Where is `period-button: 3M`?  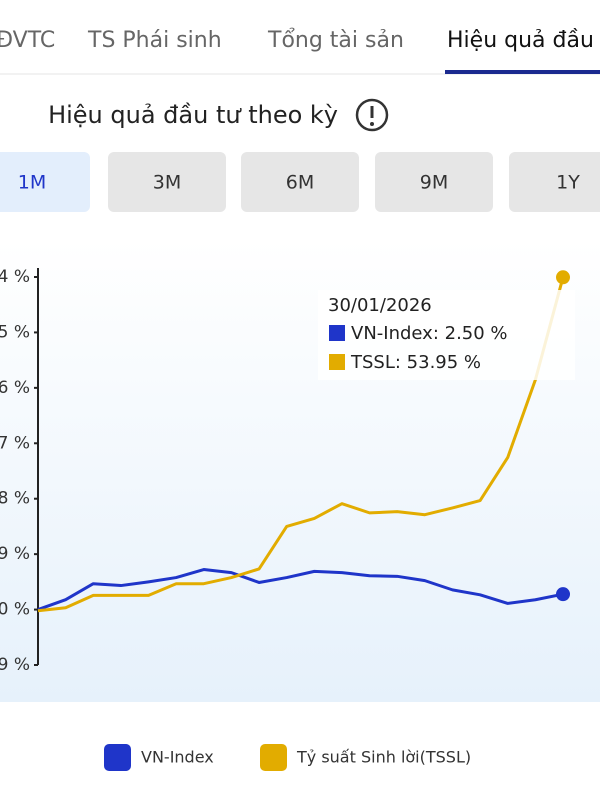
period-button: 3M is located at coordinates (167, 182).